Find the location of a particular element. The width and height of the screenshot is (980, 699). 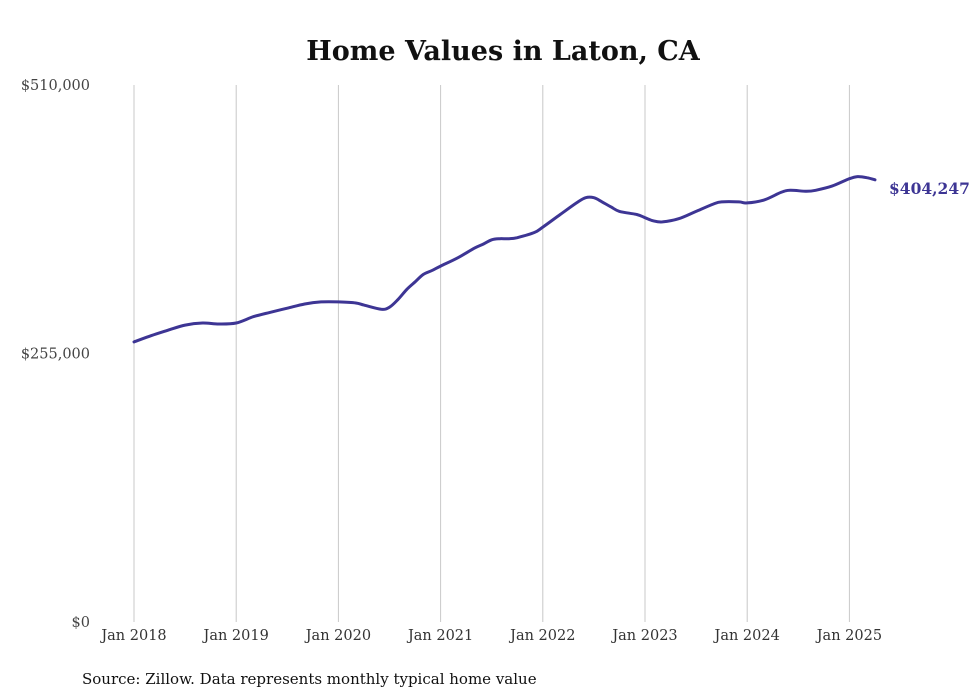

x-tick-label: Jan 2022 is located at coordinates (541, 636).